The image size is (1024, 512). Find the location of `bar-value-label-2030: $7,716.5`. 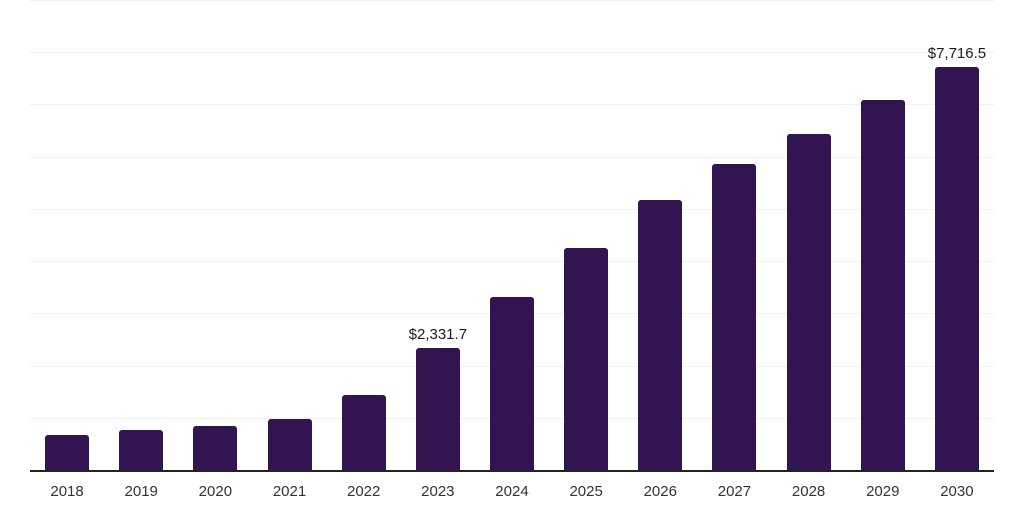

bar-value-label-2030: $7,716.5 is located at coordinates (957, 54).